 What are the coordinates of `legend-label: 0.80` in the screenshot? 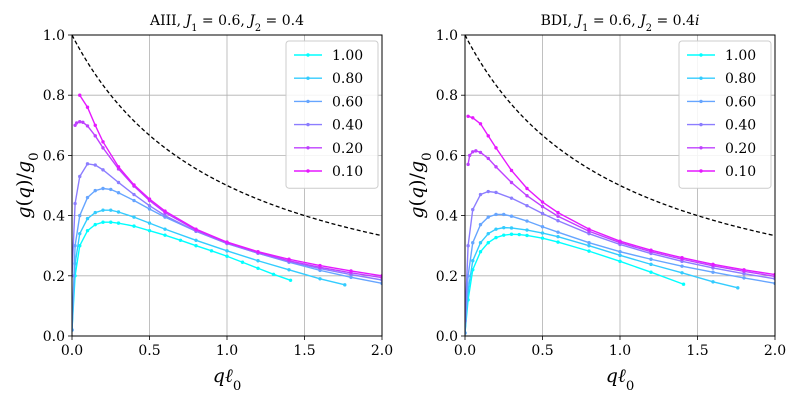 It's located at (347, 79).